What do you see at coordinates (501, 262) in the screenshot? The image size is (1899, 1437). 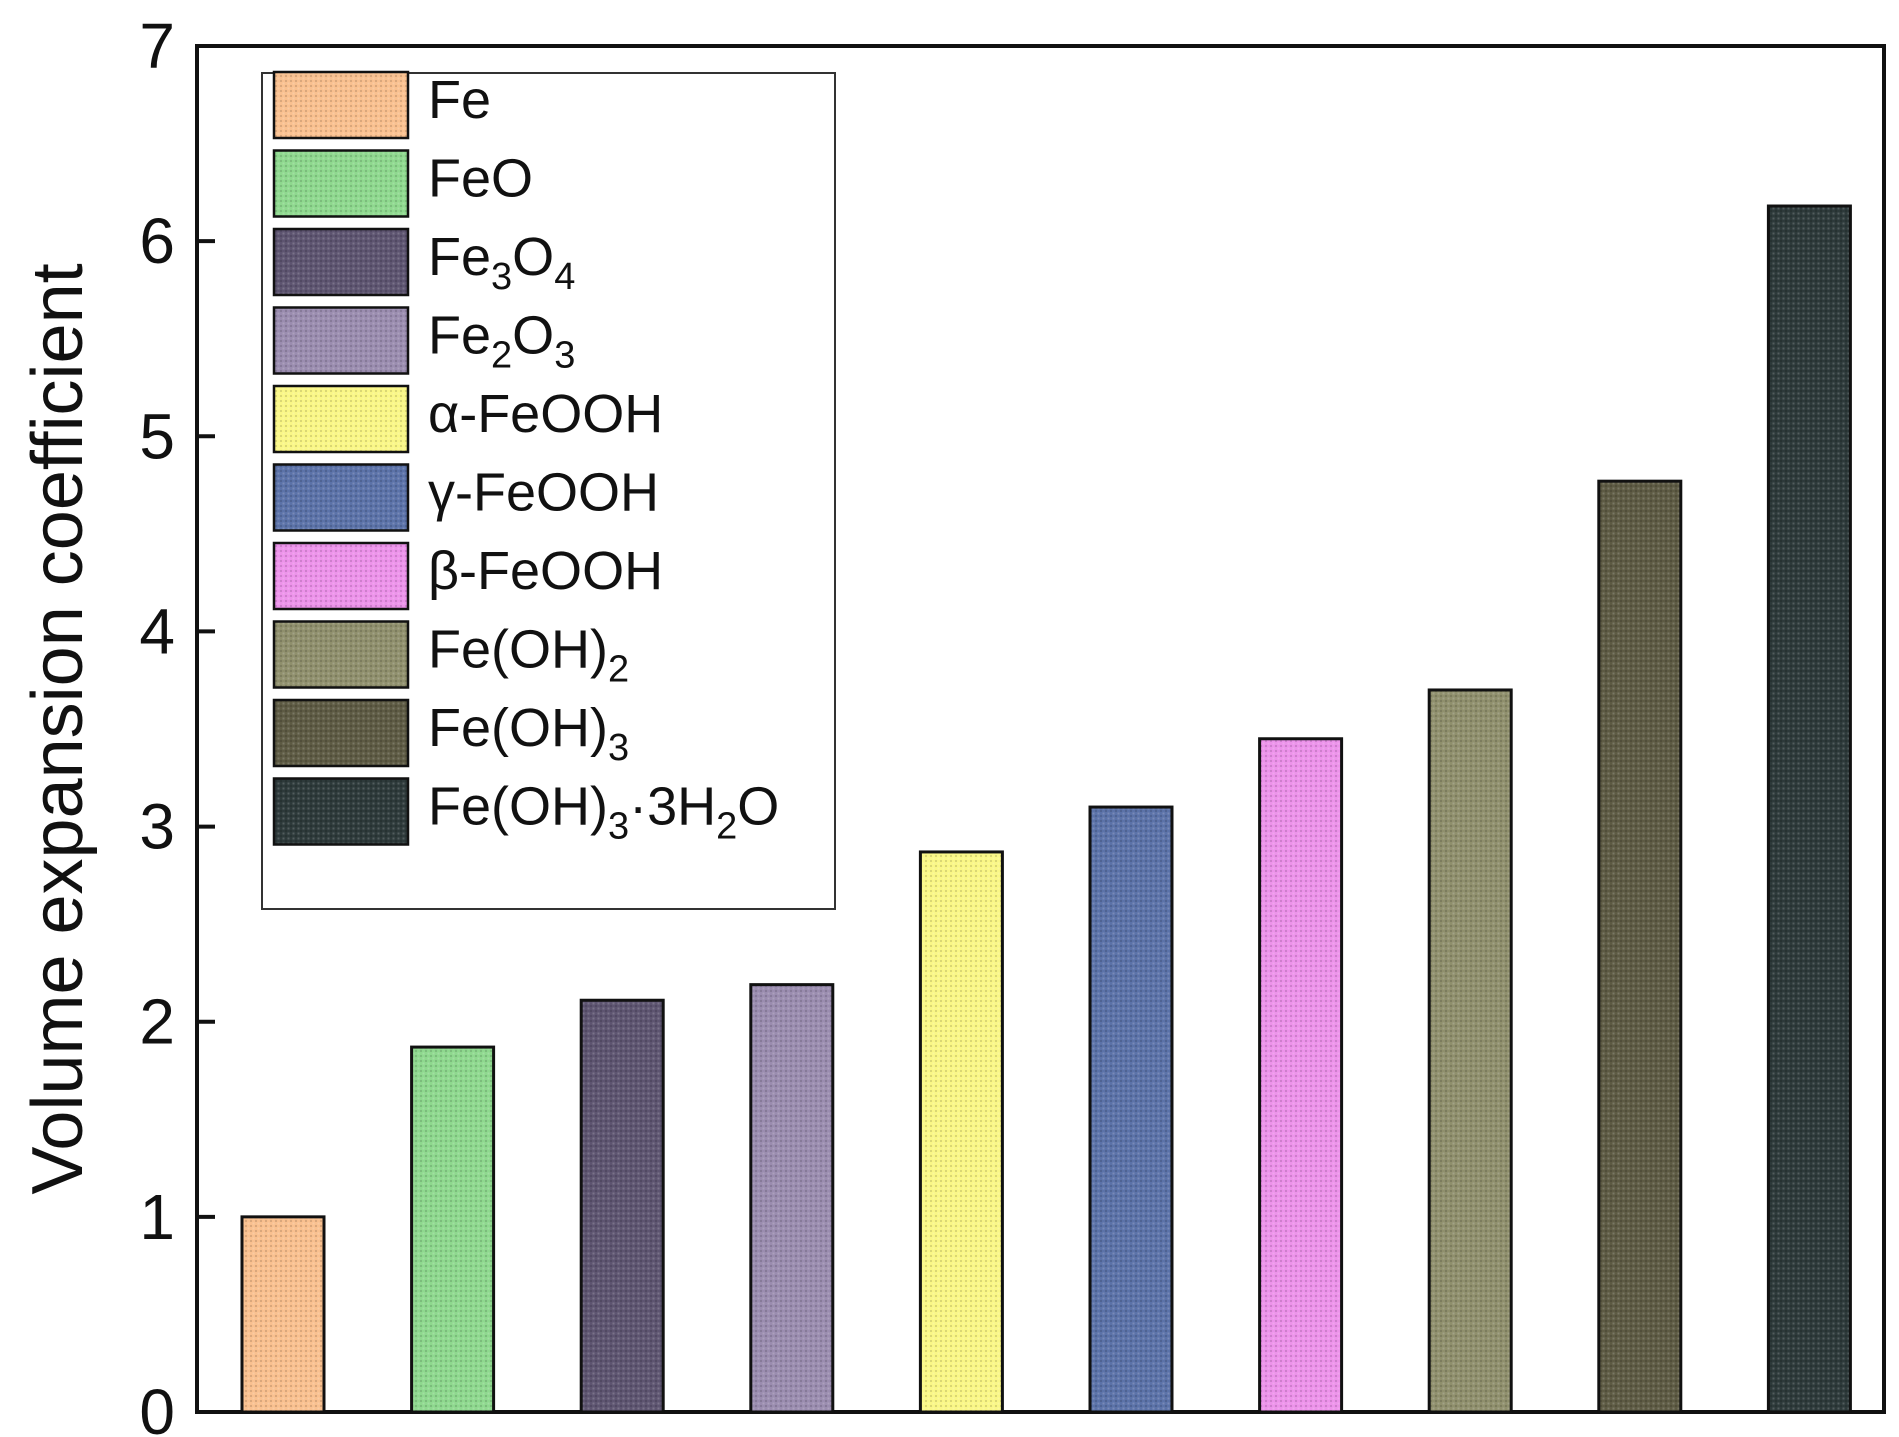 I see `legend-label: Fe3​O4​` at bounding box center [501, 262].